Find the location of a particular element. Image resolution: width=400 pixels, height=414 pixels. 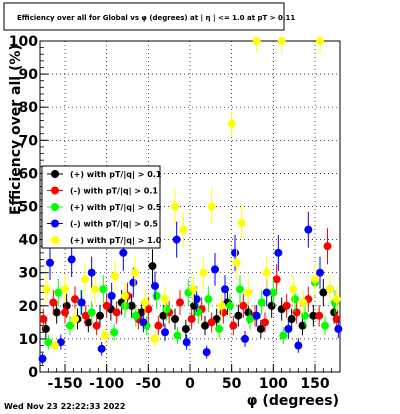

y-tick-label: 100 is located at coordinates (23, 42).